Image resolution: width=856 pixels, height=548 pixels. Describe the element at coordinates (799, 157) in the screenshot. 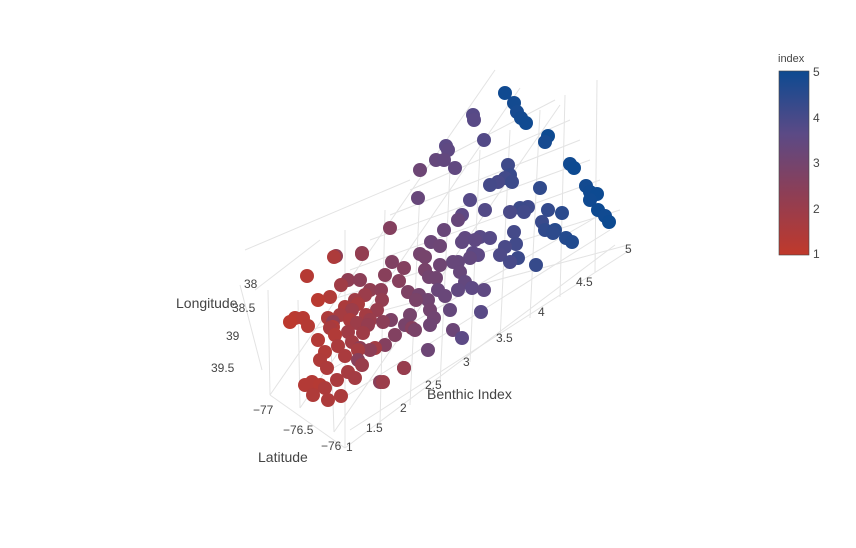

I see `colorbar: index 5 4 3 2 1` at that location.